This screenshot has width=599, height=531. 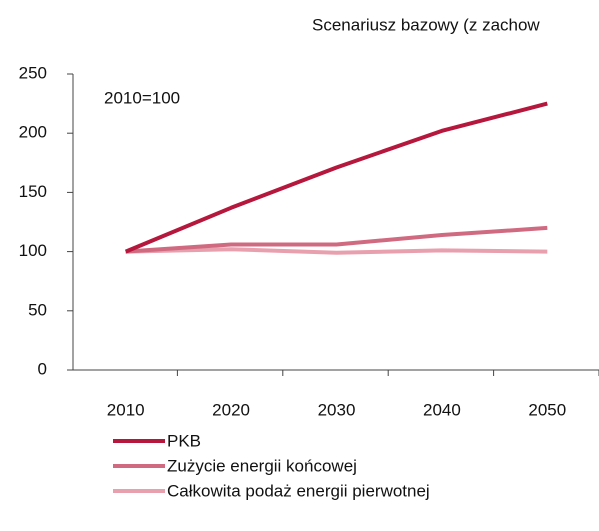 I want to click on y-tick-label: 50, so click(x=37, y=309).